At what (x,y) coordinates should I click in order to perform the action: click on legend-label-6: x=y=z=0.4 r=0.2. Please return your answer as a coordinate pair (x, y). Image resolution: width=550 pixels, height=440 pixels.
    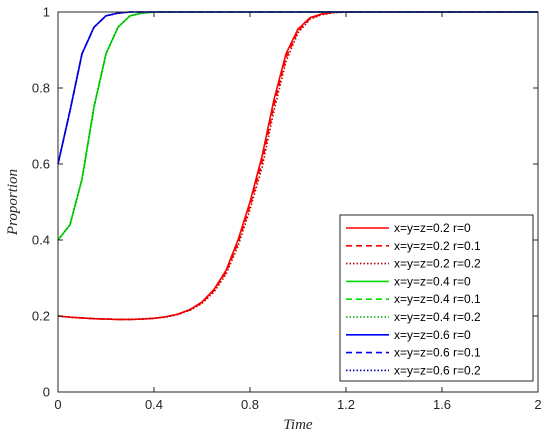
    Looking at the image, I should click on (437, 317).